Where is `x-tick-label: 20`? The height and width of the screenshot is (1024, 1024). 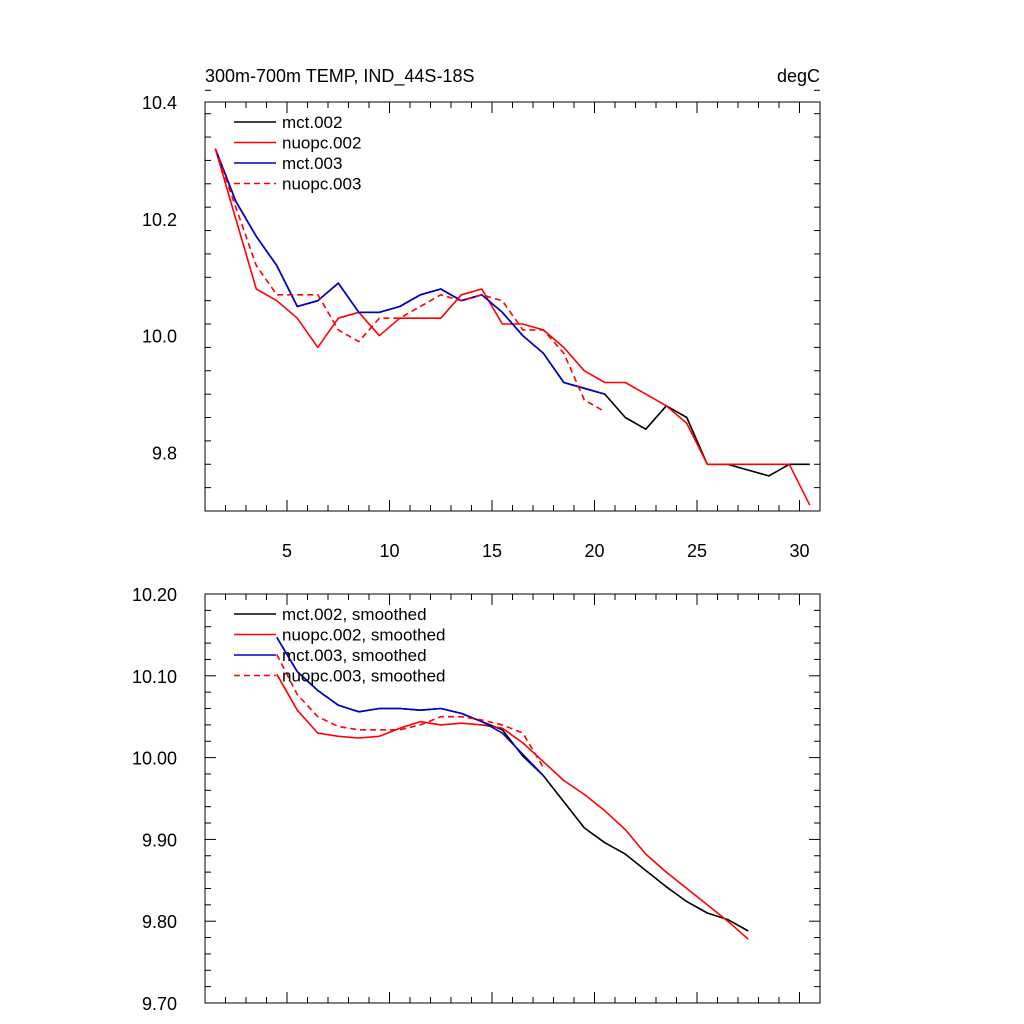 x-tick-label: 20 is located at coordinates (594, 551).